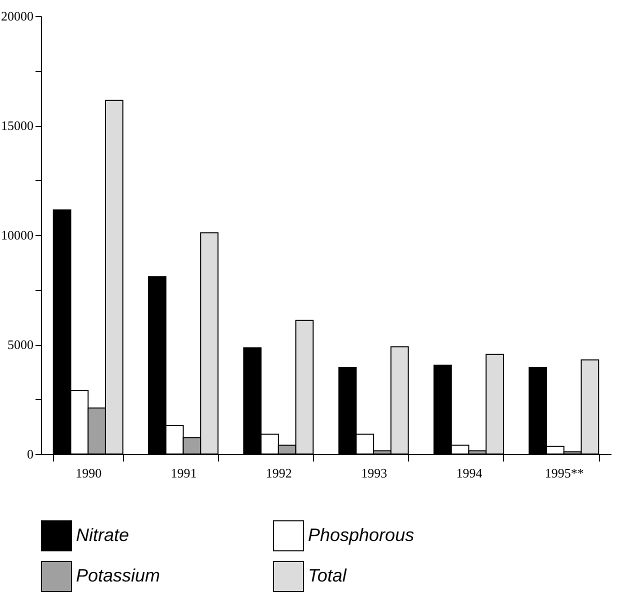 Image resolution: width=638 pixels, height=593 pixels. I want to click on x-tick-label: 1994, so click(469, 473).